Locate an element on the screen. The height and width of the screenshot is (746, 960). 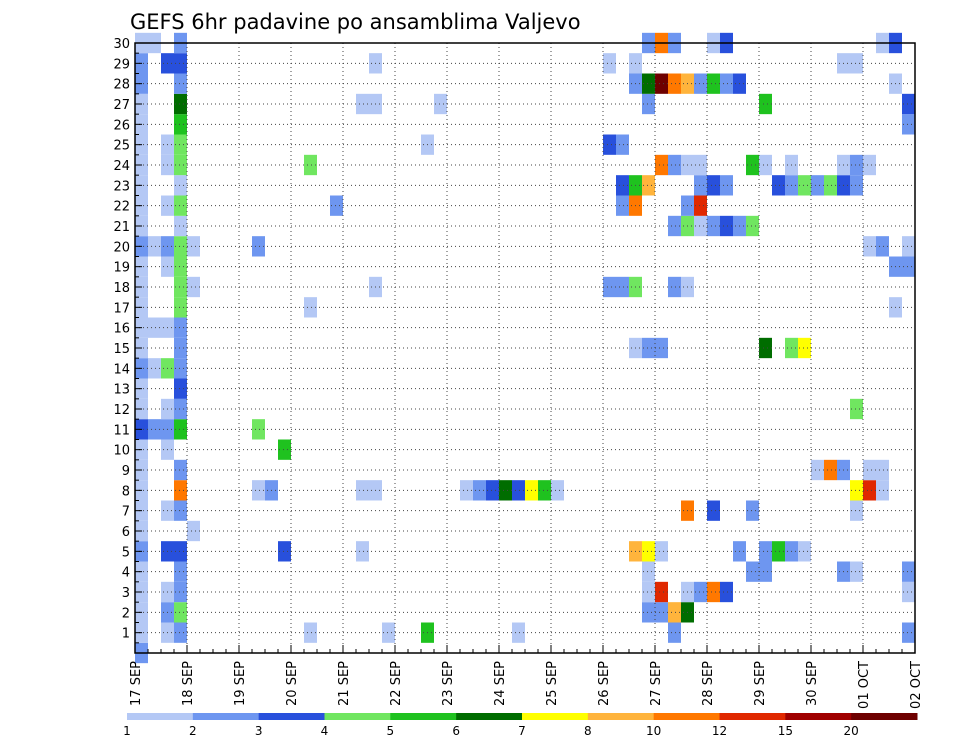
legend-label: 10 is located at coordinates (653, 731).